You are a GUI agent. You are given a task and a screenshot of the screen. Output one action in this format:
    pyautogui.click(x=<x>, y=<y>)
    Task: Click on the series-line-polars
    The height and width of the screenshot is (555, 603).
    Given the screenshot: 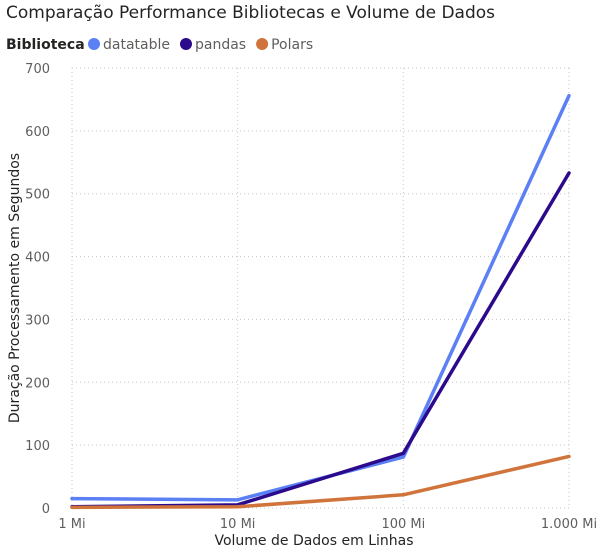 What is the action you would take?
    pyautogui.click(x=320, y=482)
    